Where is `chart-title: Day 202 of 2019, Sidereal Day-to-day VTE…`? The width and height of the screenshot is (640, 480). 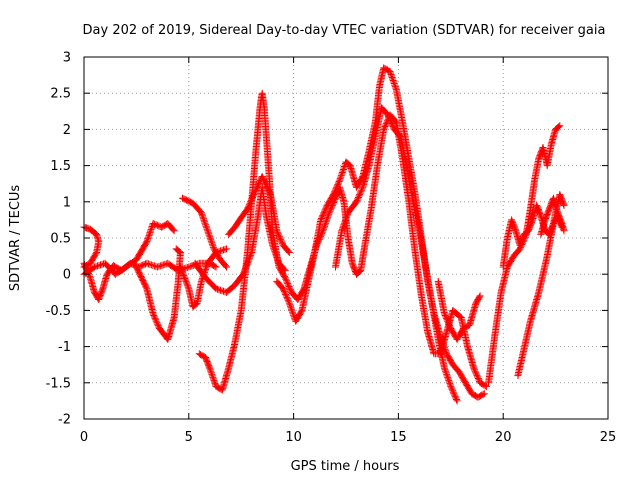 chart-title: Day 202 of 2019, Sidereal Day-to-day VTE… is located at coordinates (344, 30).